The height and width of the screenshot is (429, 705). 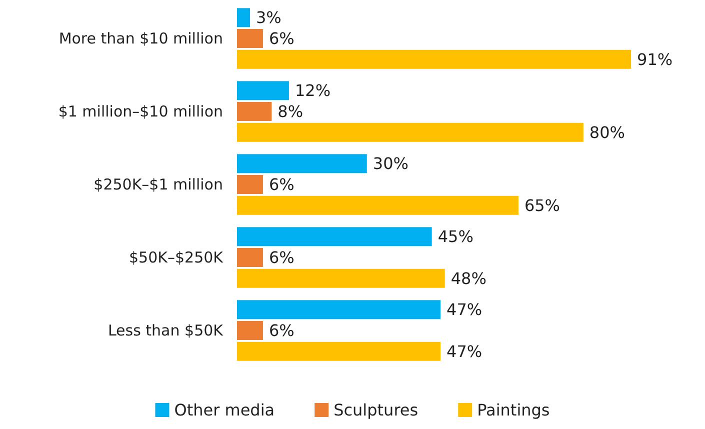 I want to click on legend-label: Paintings, so click(x=513, y=410).